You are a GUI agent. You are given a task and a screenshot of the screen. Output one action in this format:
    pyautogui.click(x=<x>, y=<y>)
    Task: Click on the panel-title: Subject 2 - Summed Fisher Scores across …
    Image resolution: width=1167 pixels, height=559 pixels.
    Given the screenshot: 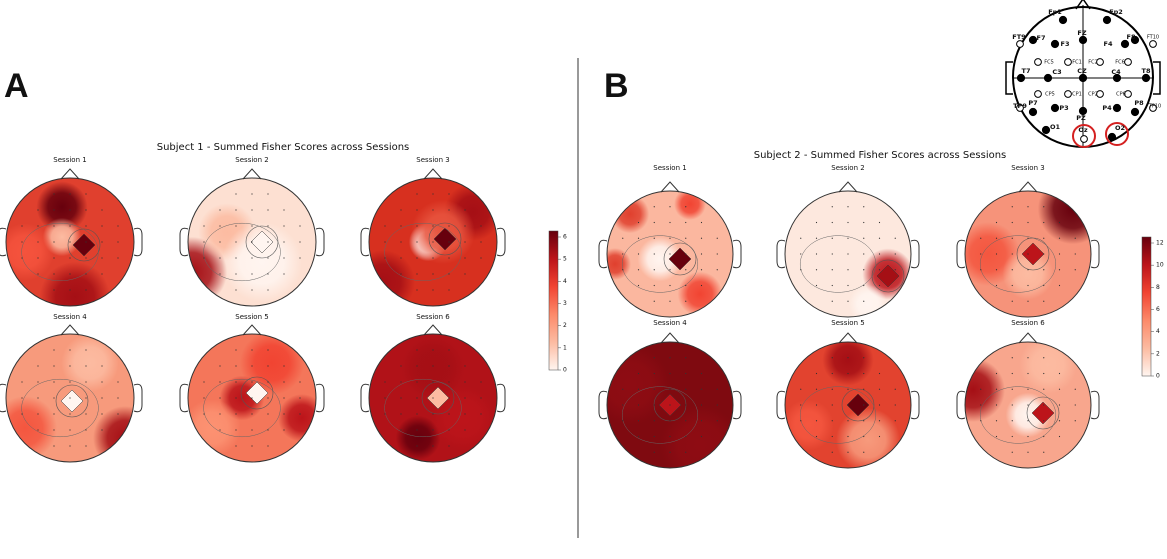 What is the action you would take?
    pyautogui.click(x=880, y=155)
    